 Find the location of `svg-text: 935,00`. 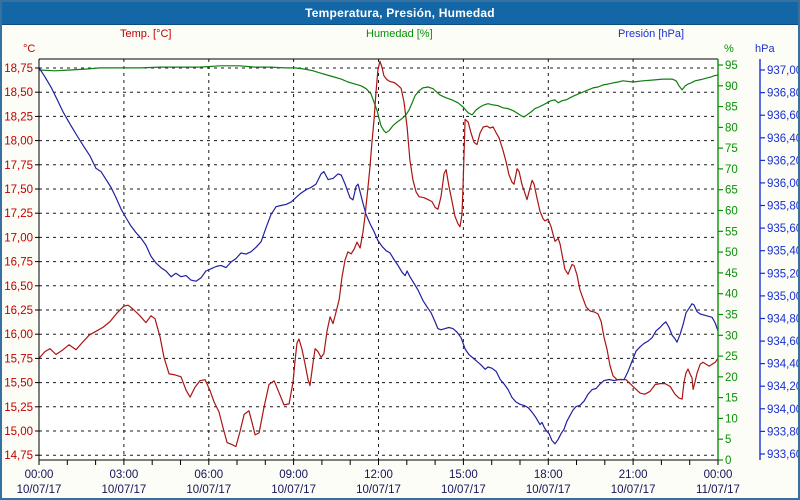

svg-text: 935,00 is located at coordinates (782, 297).